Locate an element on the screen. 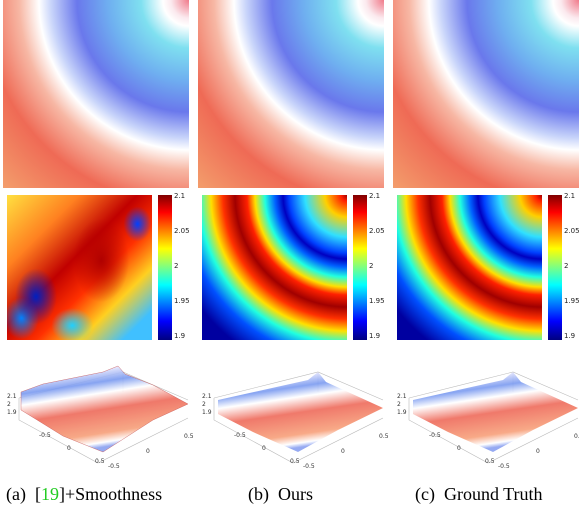 The width and height of the screenshot is (579, 510). caption-text: [ is located at coordinates (37, 494).